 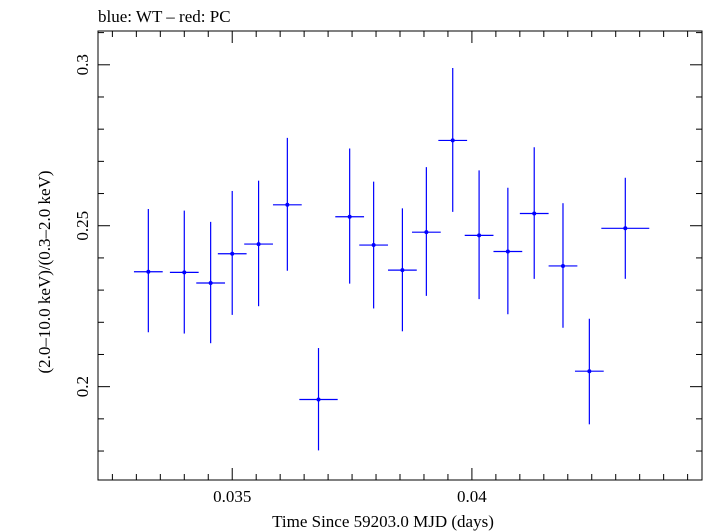 I want to click on x-axis-label: Time Since 59203.0 MJD (days), so click(x=383, y=521).